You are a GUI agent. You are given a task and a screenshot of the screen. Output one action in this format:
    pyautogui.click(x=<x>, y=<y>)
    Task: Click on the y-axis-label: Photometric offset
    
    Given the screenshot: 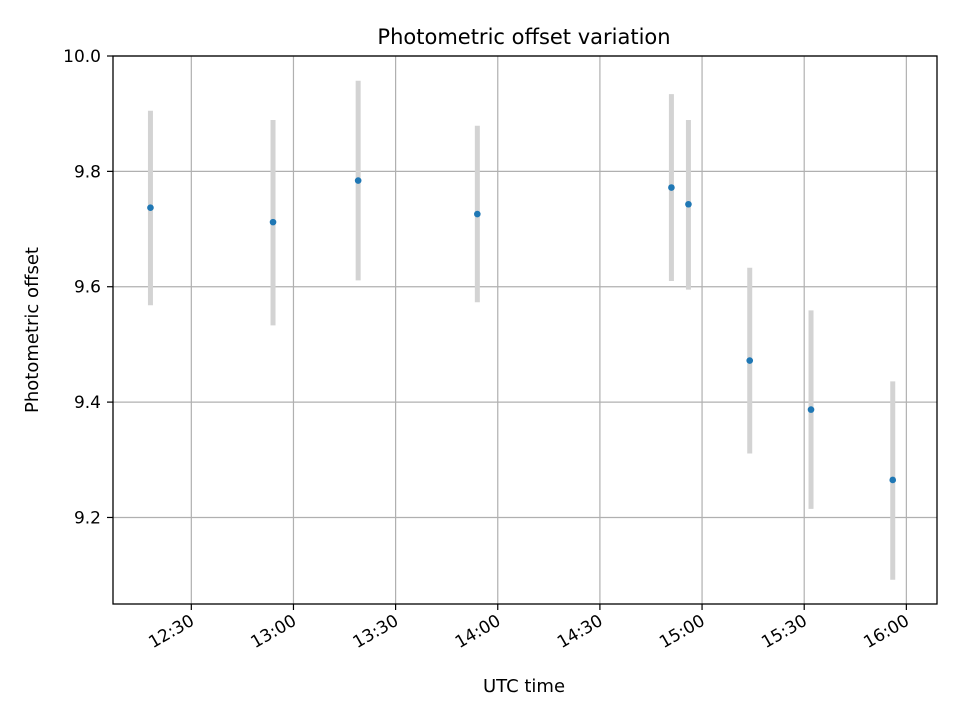 What is the action you would take?
    pyautogui.click(x=32, y=330)
    